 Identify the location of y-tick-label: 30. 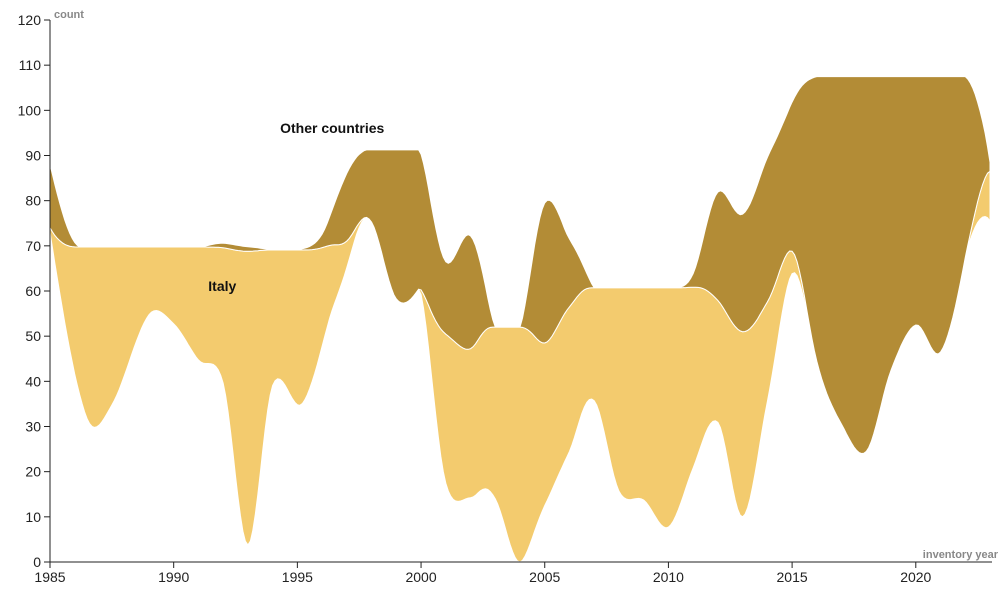
(33, 427).